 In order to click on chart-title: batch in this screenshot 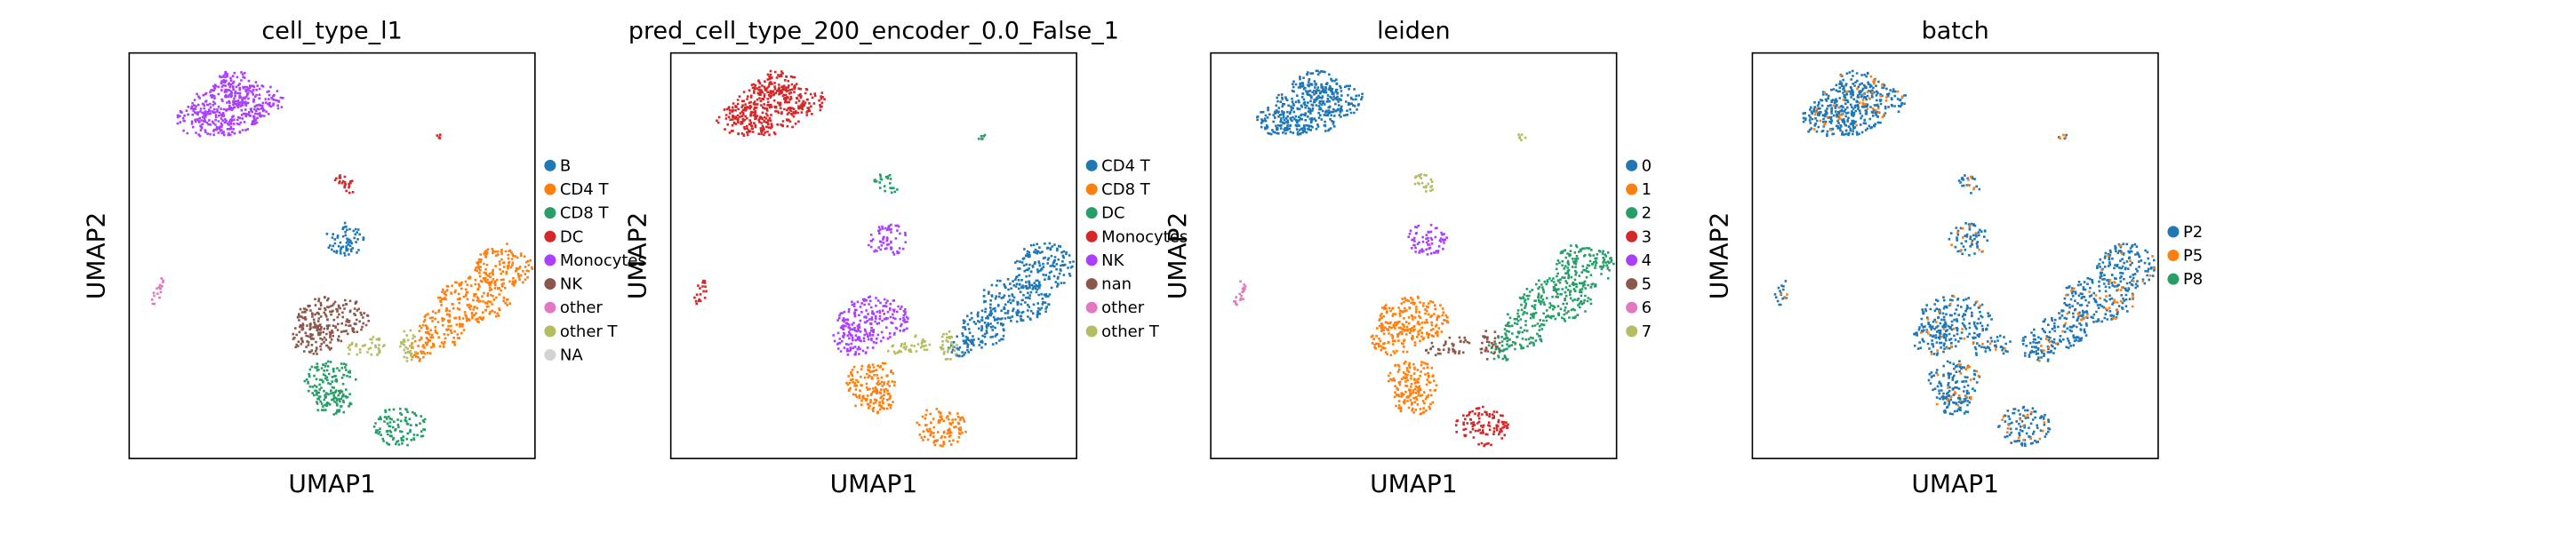, I will do `click(1955, 31)`.